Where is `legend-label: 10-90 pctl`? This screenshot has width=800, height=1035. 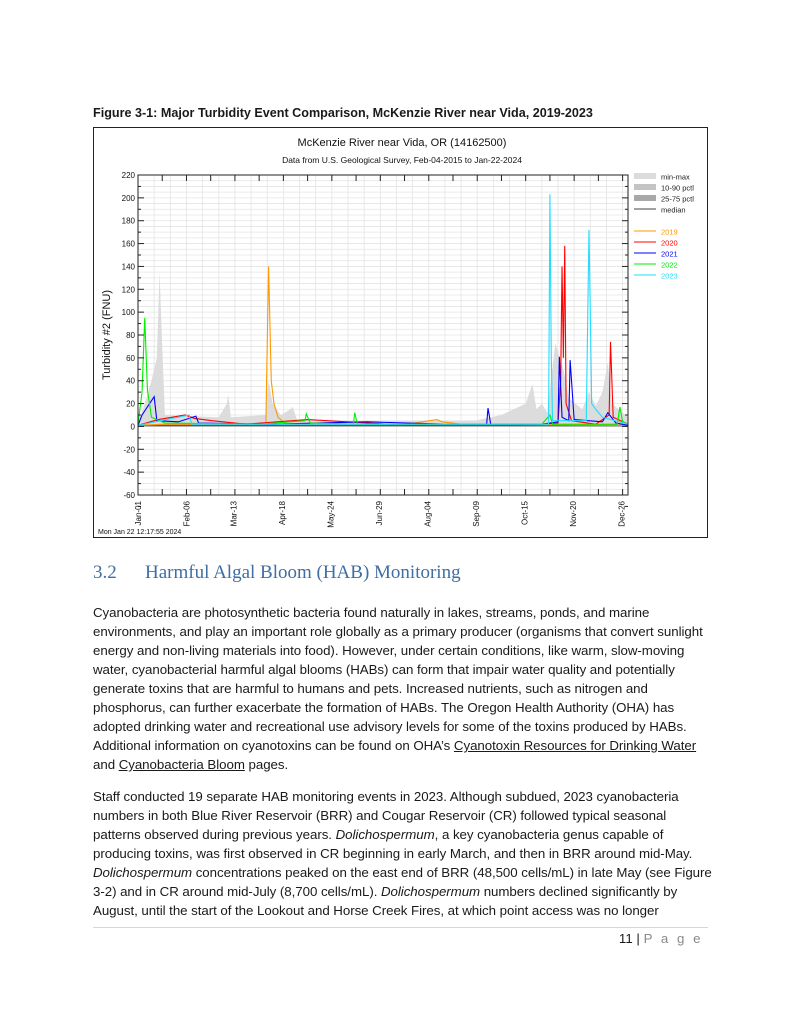 legend-label: 10-90 pctl is located at coordinates (677, 188).